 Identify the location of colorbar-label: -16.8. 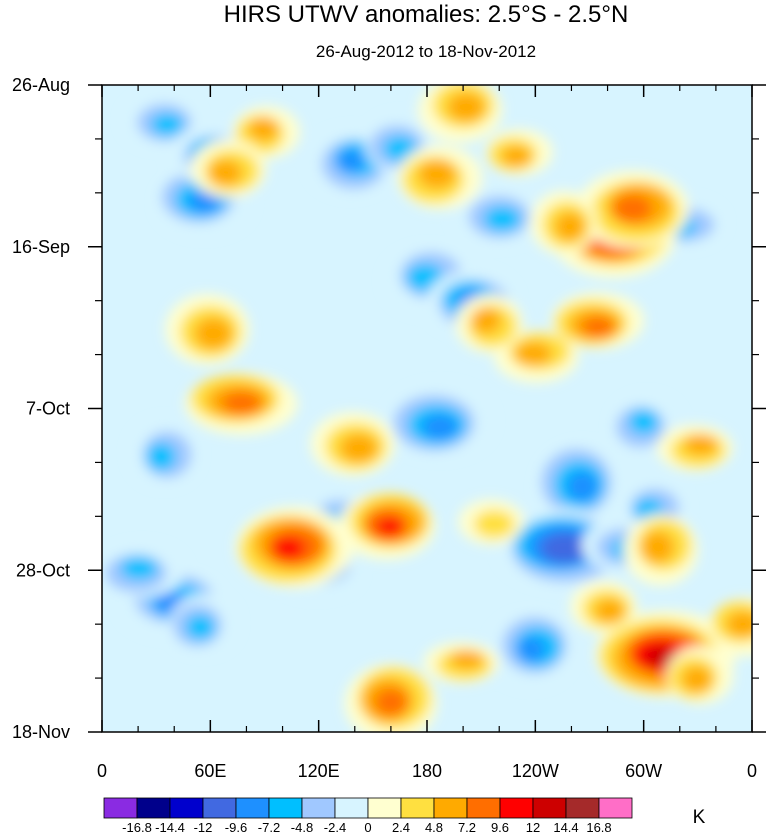
(137, 827).